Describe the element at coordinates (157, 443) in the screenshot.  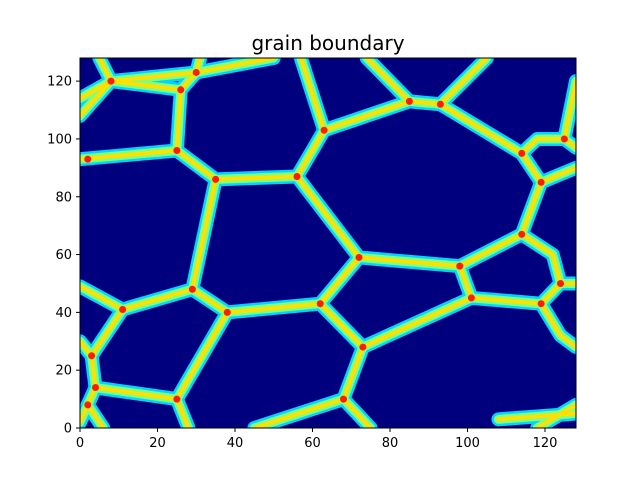
I see `x-tick-label: 20` at that location.